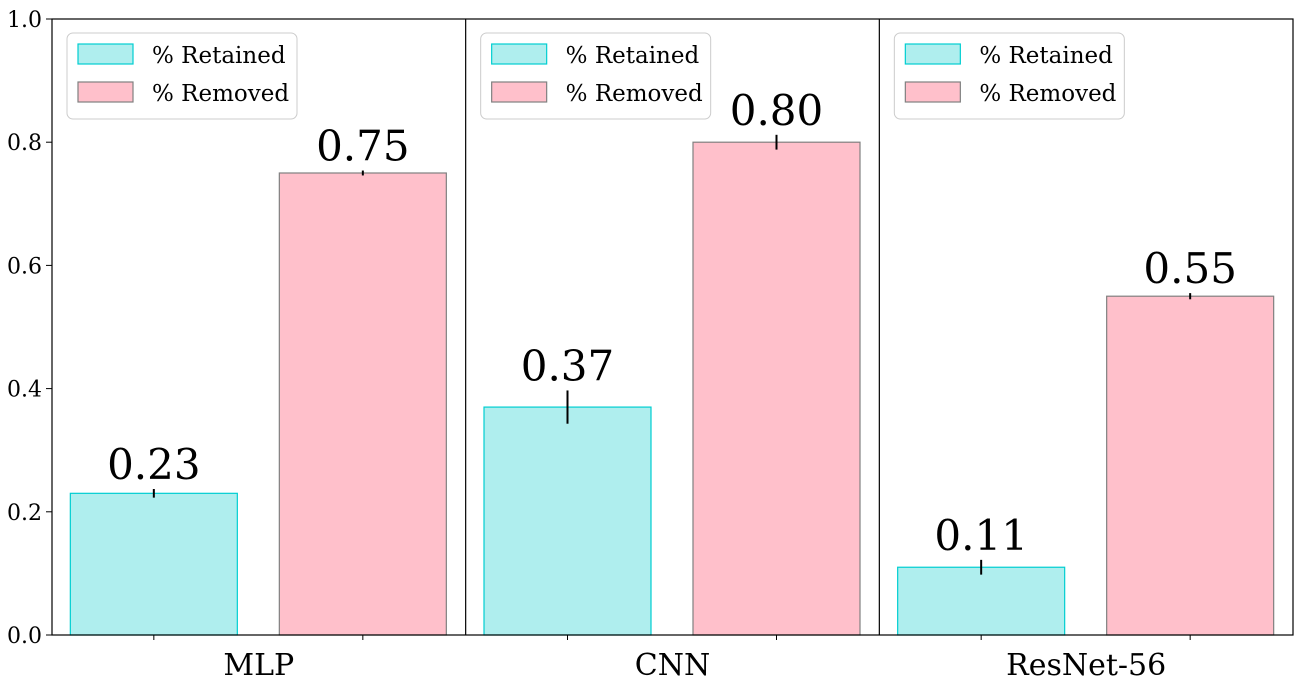 The image size is (1302, 691). I want to click on y-tick-label: 0.0, so click(24, 636).